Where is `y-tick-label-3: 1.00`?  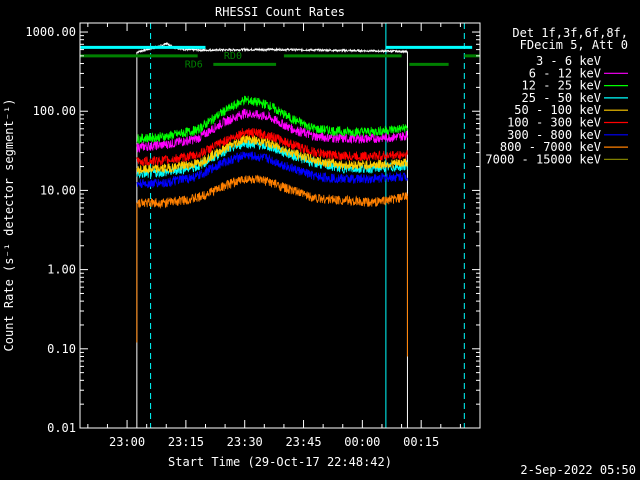 y-tick-label-3: 1.00 is located at coordinates (61, 270).